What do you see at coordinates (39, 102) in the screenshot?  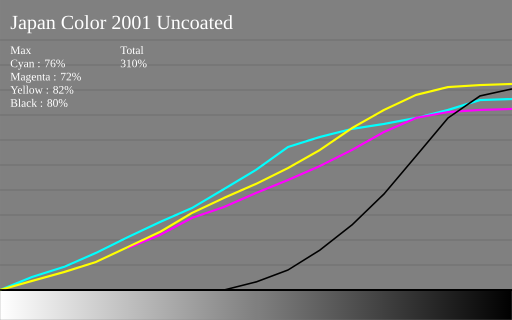 I see `annotation: Black : 80%` at bounding box center [39, 102].